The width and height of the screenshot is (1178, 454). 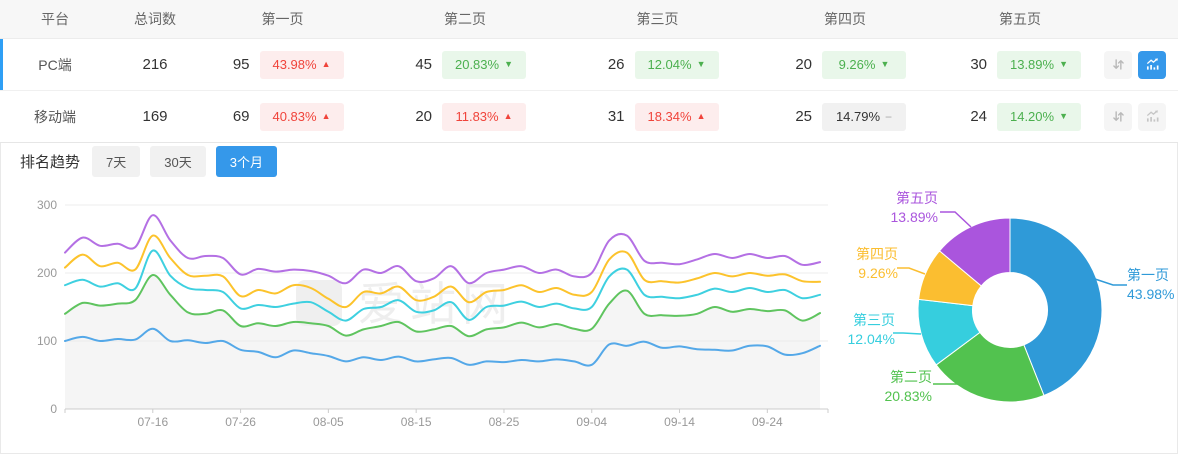 What do you see at coordinates (53, 409) in the screenshot?
I see `svg-text: 0` at bounding box center [53, 409].